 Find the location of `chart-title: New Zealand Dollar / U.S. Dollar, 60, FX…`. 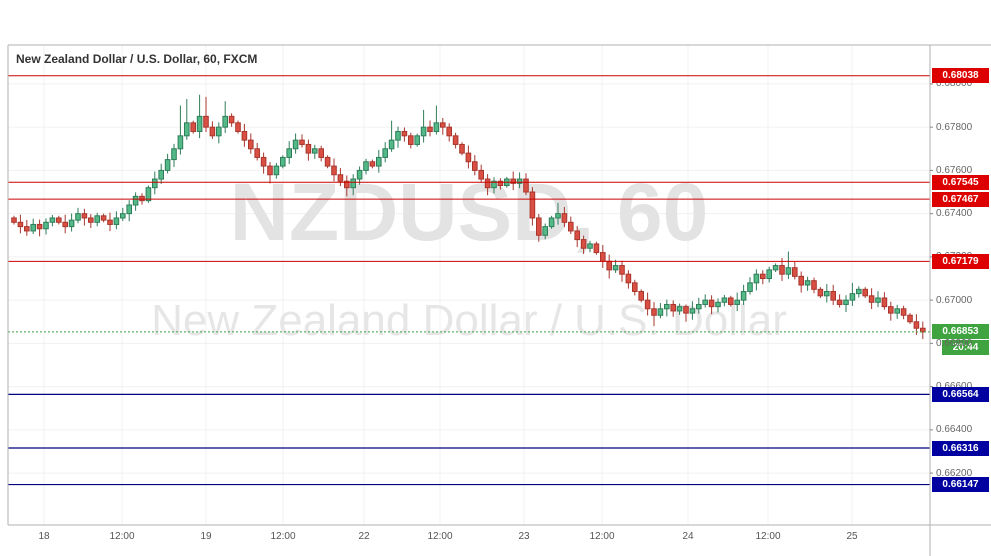

chart-title: New Zealand Dollar / U.S. Dollar, 60, FX… is located at coordinates (137, 59).